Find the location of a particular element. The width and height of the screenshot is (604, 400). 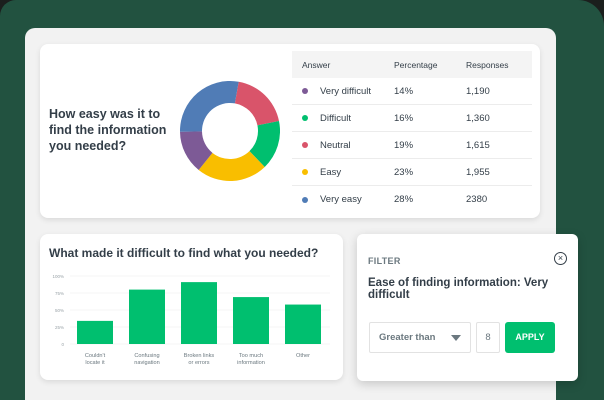

answer-label: Difficult is located at coordinates (335, 118).